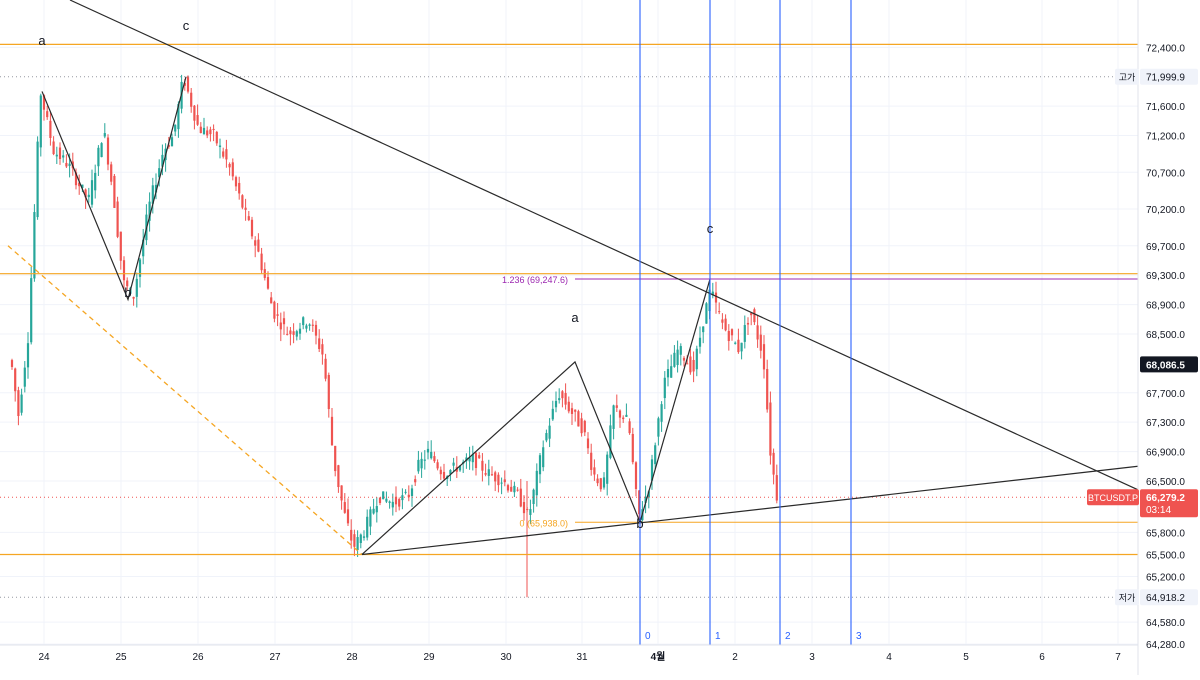 The height and width of the screenshot is (680, 1200). What do you see at coordinates (569, 660) in the screenshot?
I see `time-axis-panel` at bounding box center [569, 660].